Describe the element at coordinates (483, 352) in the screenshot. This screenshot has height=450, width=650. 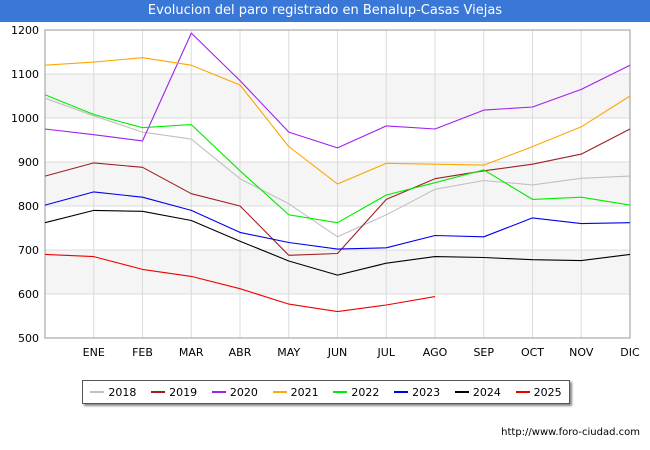
I see `x-tick-label: SEP` at that location.